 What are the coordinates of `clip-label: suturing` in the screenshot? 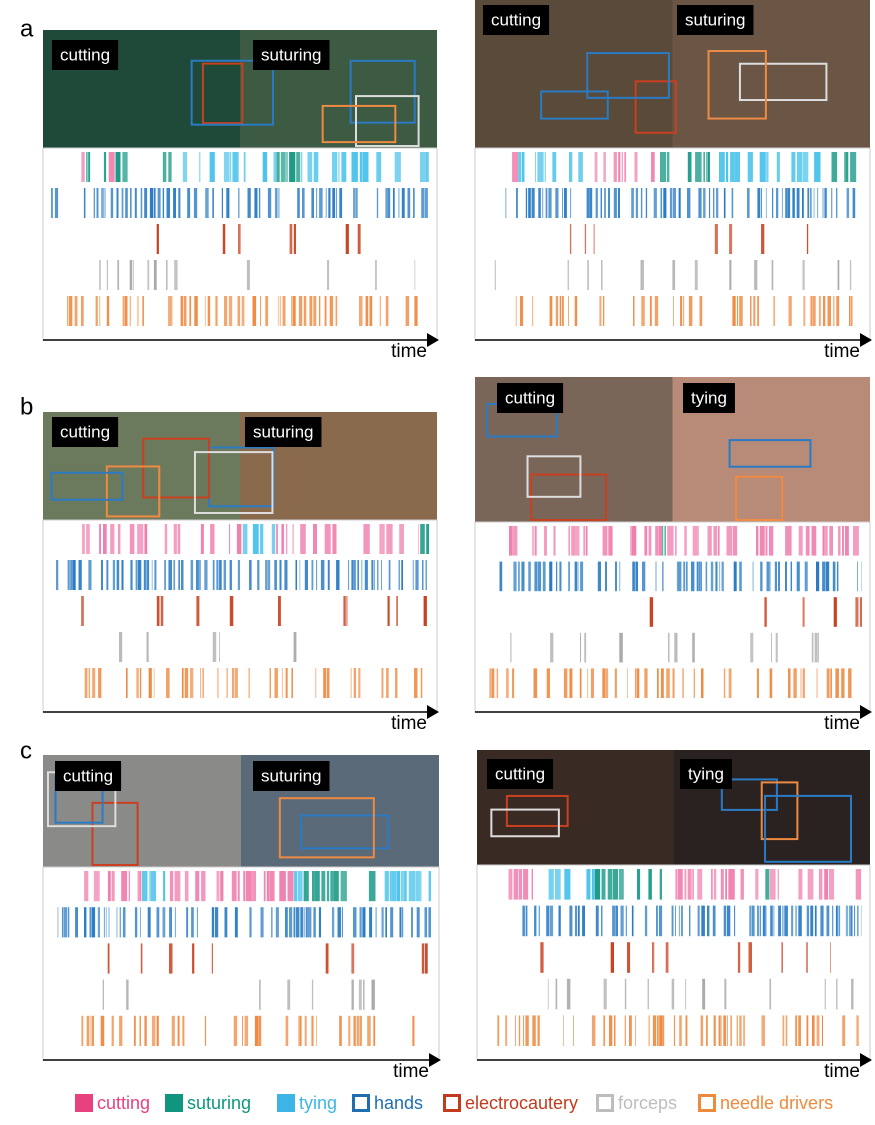 It's located at (715, 19).